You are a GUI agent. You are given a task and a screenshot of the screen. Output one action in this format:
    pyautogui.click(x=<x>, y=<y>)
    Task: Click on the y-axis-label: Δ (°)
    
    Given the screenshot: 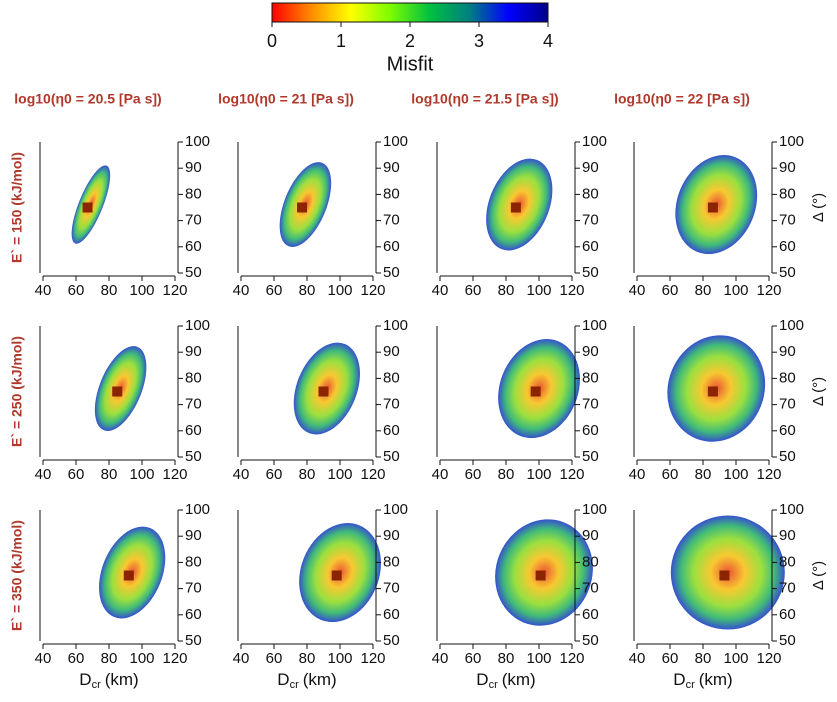 What is the action you would take?
    pyautogui.click(x=818, y=391)
    